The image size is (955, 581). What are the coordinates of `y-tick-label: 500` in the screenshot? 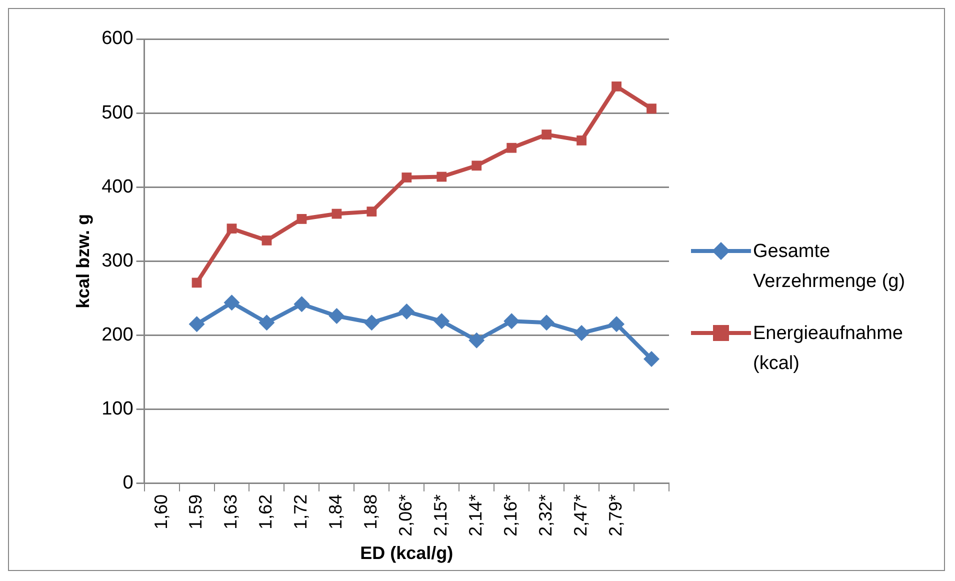 It's located at (118, 113).